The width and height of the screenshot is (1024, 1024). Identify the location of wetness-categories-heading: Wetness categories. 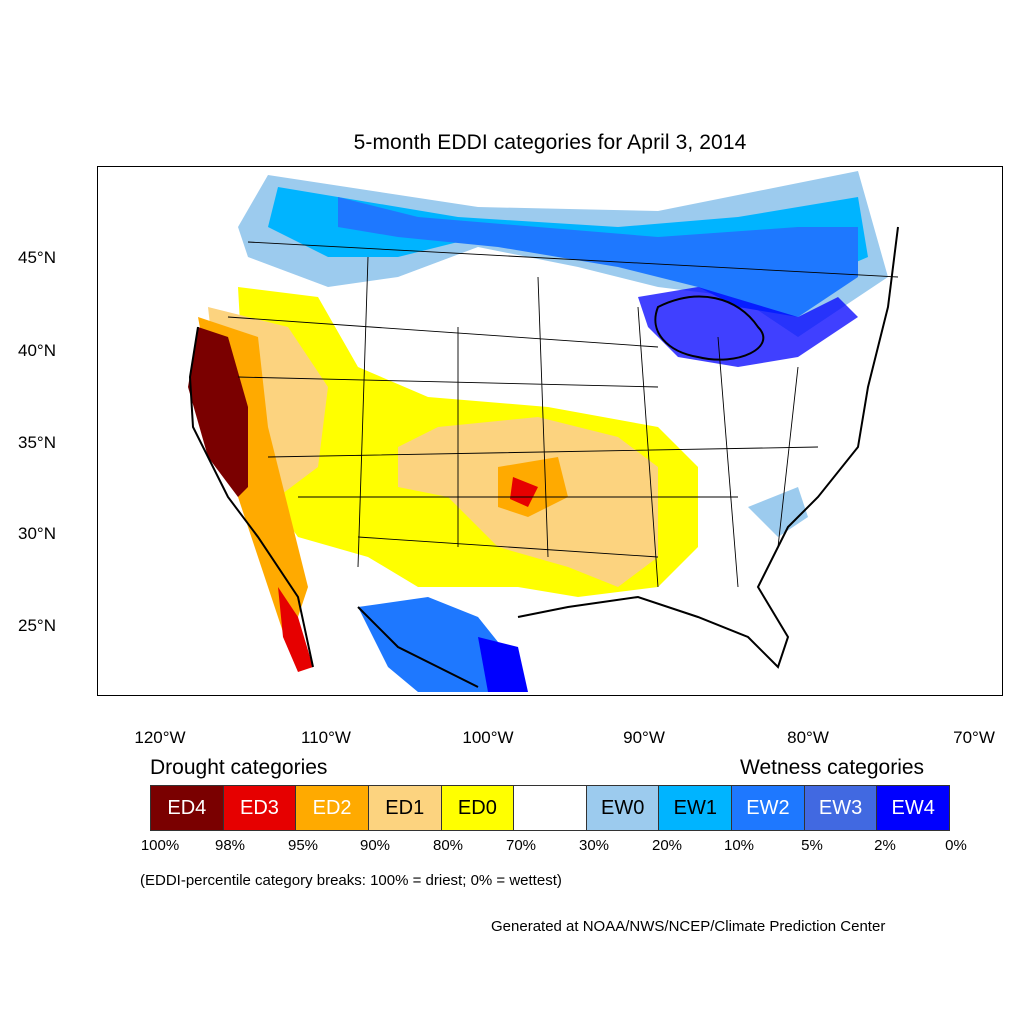
(832, 767).